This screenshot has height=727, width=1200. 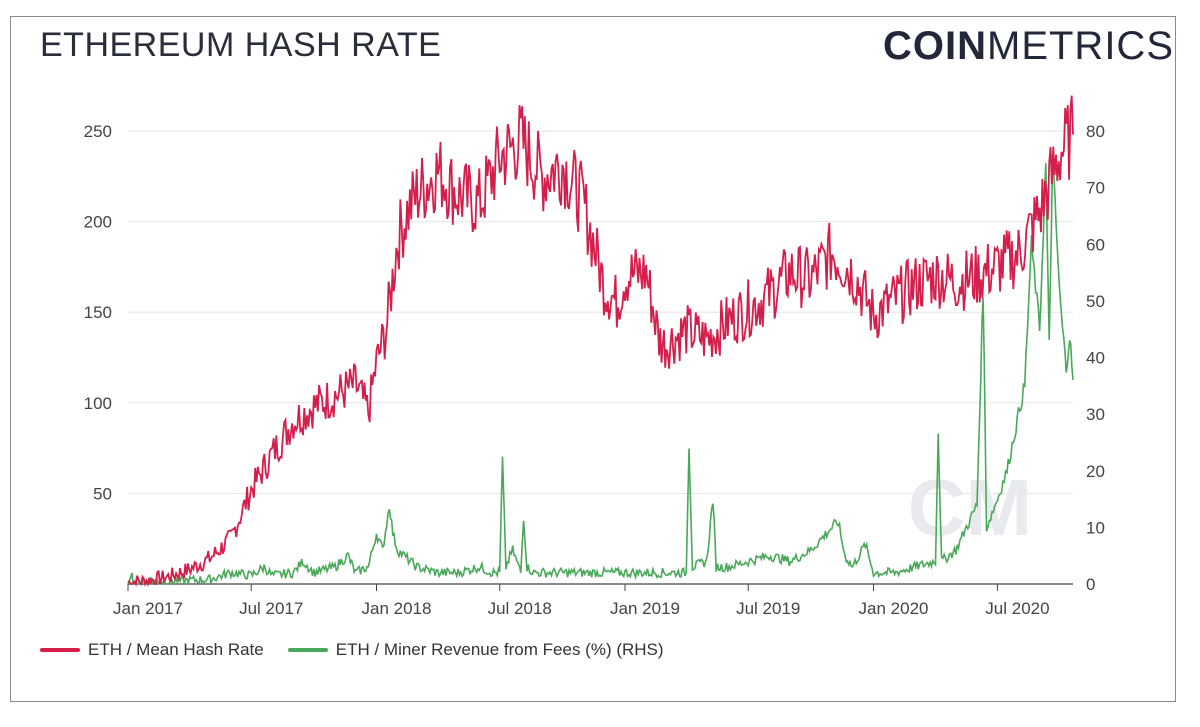 I want to click on page-title: ETHEREUM HASH RATE, so click(x=241, y=45).